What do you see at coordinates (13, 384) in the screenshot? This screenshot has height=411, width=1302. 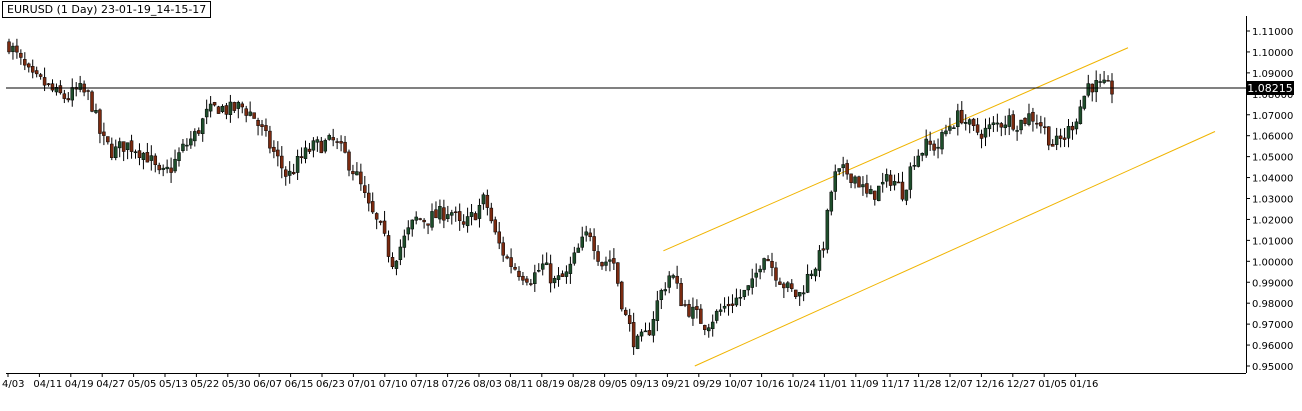 I see `x-tick-label: 4/03` at bounding box center [13, 384].